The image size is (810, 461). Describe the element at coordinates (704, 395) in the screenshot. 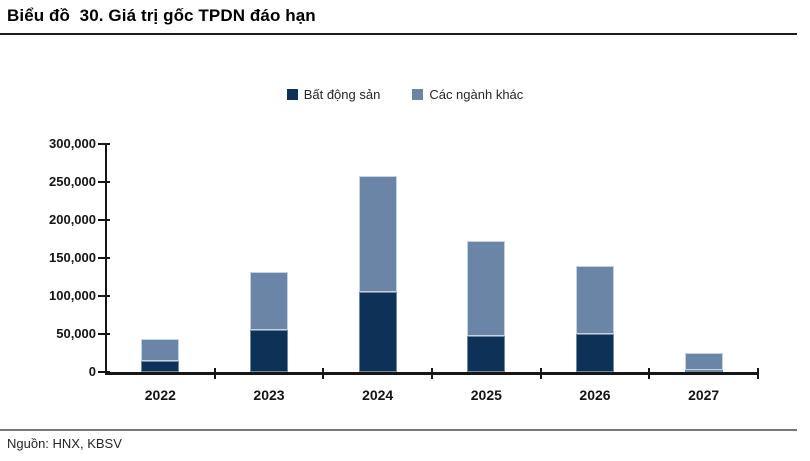

I see `x-tick-label: 2027` at that location.